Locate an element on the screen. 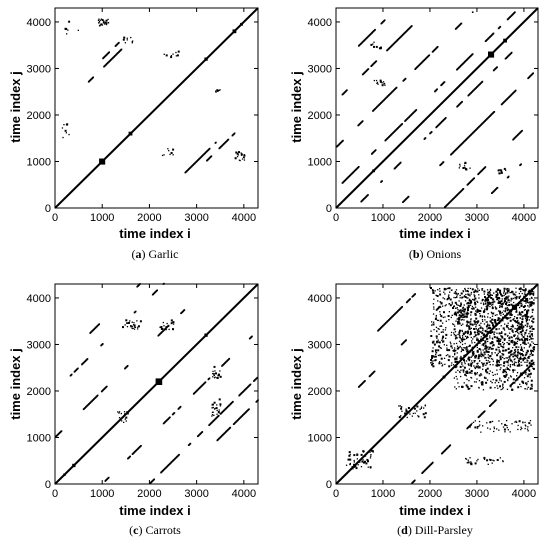 This screenshot has height=546, width=550. caption-c: (c) Carrots is located at coordinates (155, 530).